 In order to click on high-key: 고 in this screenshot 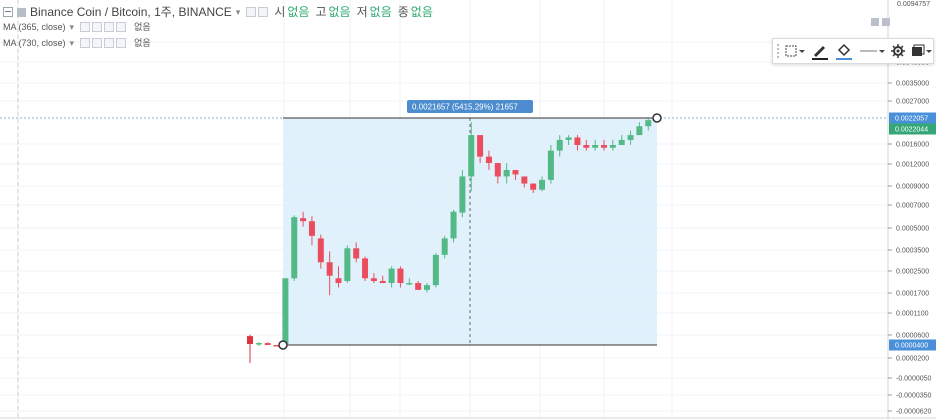, I will do `click(321, 12)`.